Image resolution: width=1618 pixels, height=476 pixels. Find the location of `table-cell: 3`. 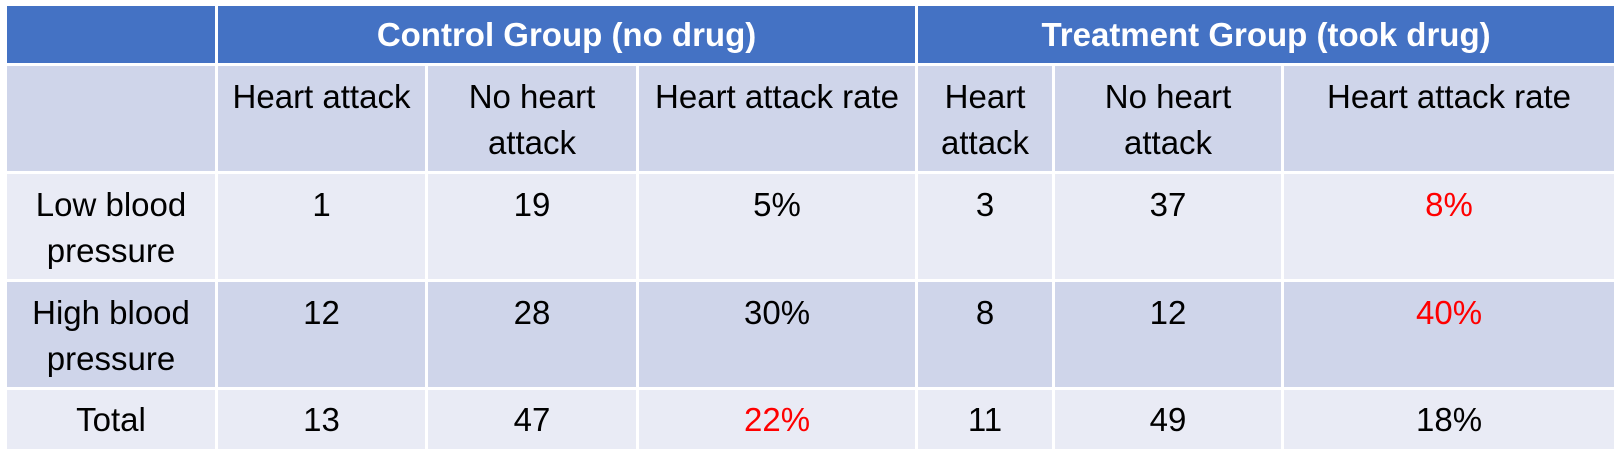

table-cell: 3 is located at coordinates (985, 226).